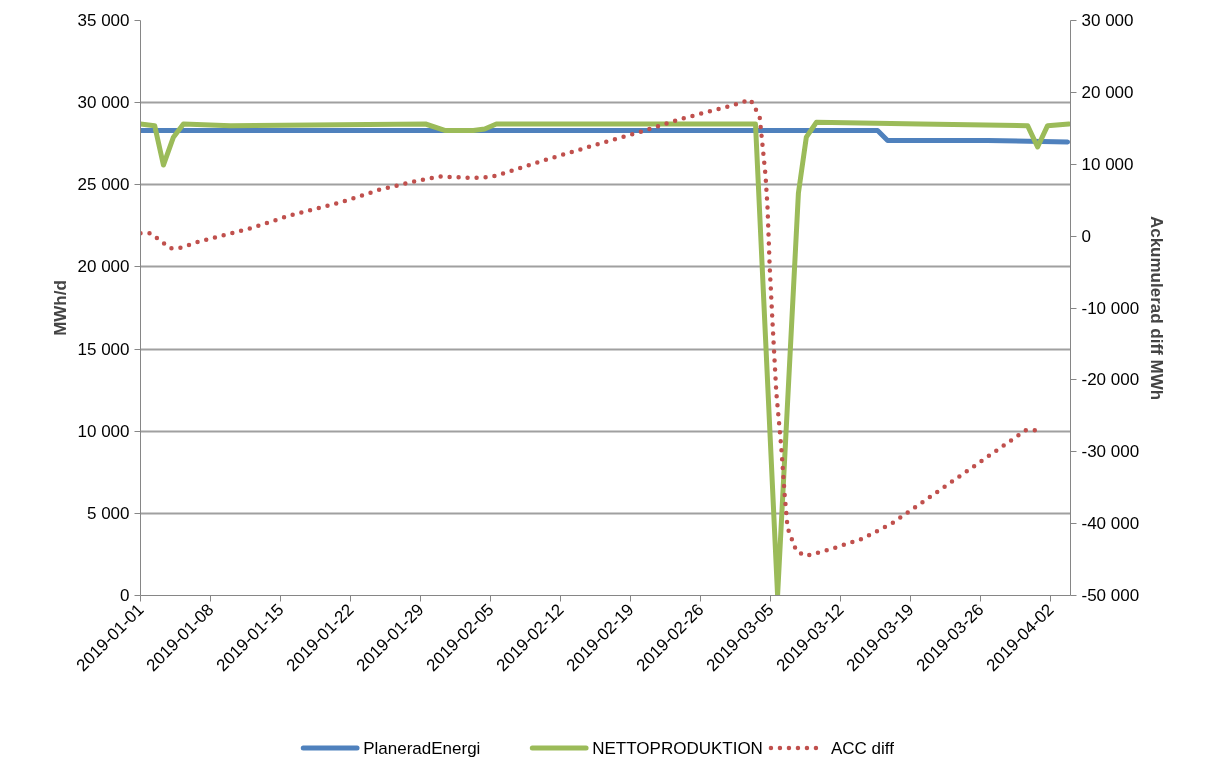  I want to click on y2-tick-label: -10 000, so click(1110, 308).